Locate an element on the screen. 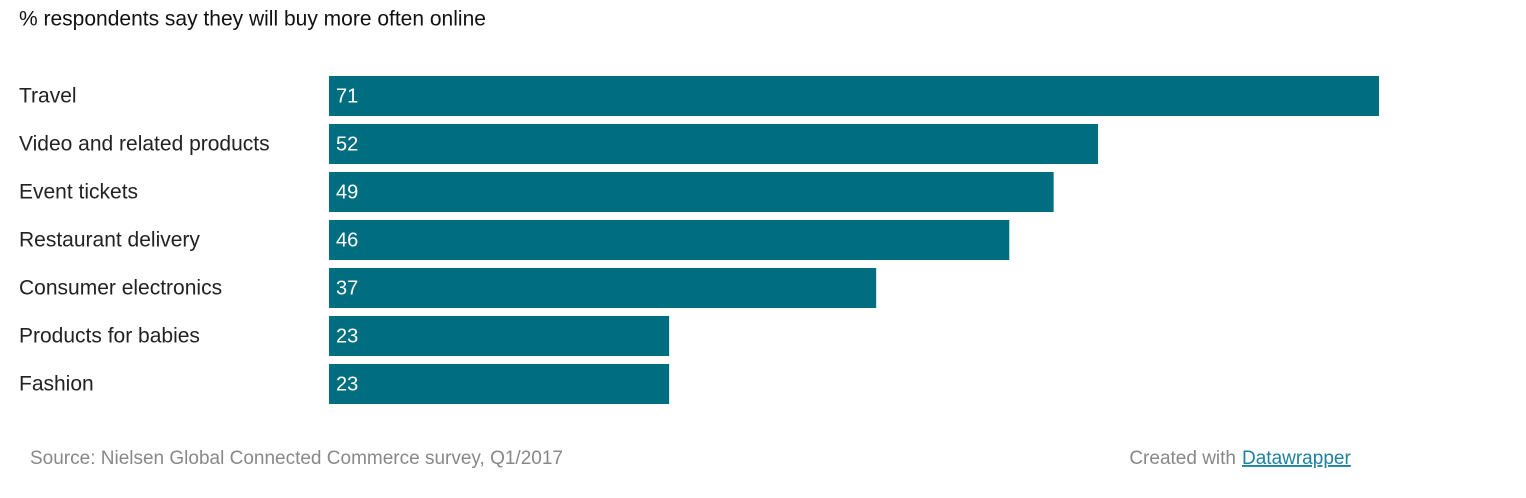  credit-link: Datawrapper is located at coordinates (1296, 458).